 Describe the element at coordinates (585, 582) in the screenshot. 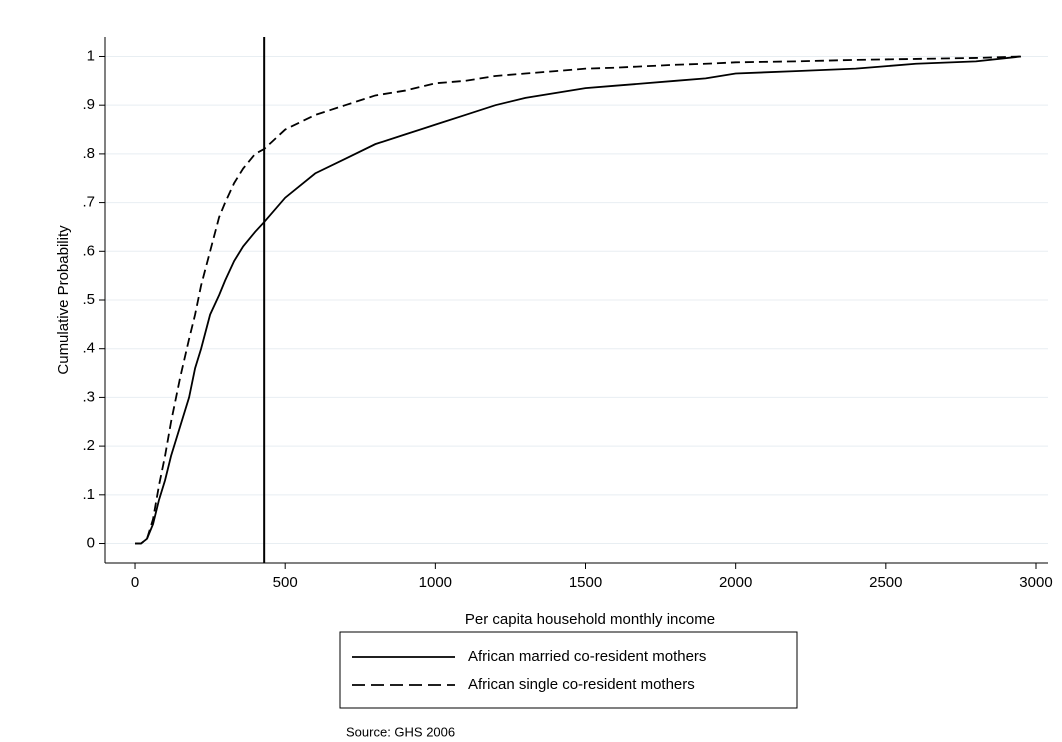

I see `x-tick-label: 1500` at that location.